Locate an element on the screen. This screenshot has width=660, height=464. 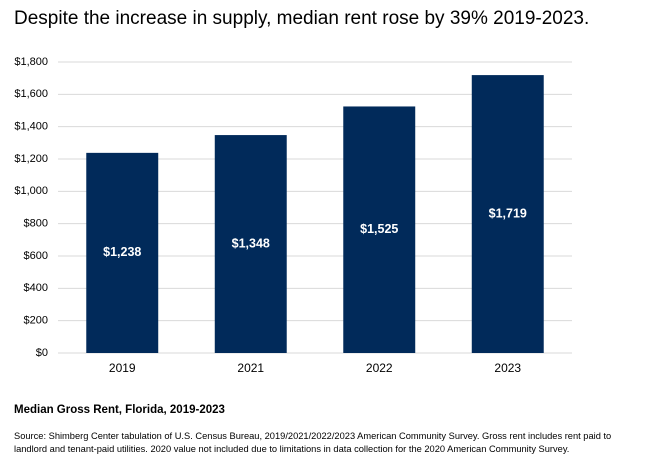
value-label: $1,238 is located at coordinates (122, 252).